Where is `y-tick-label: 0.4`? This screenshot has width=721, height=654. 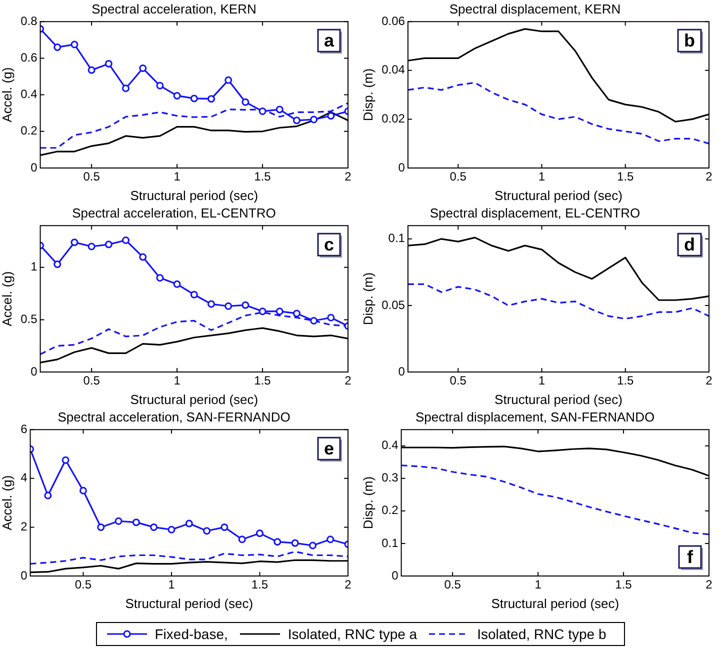
y-tick-label: 0.4 is located at coordinates (390, 445).